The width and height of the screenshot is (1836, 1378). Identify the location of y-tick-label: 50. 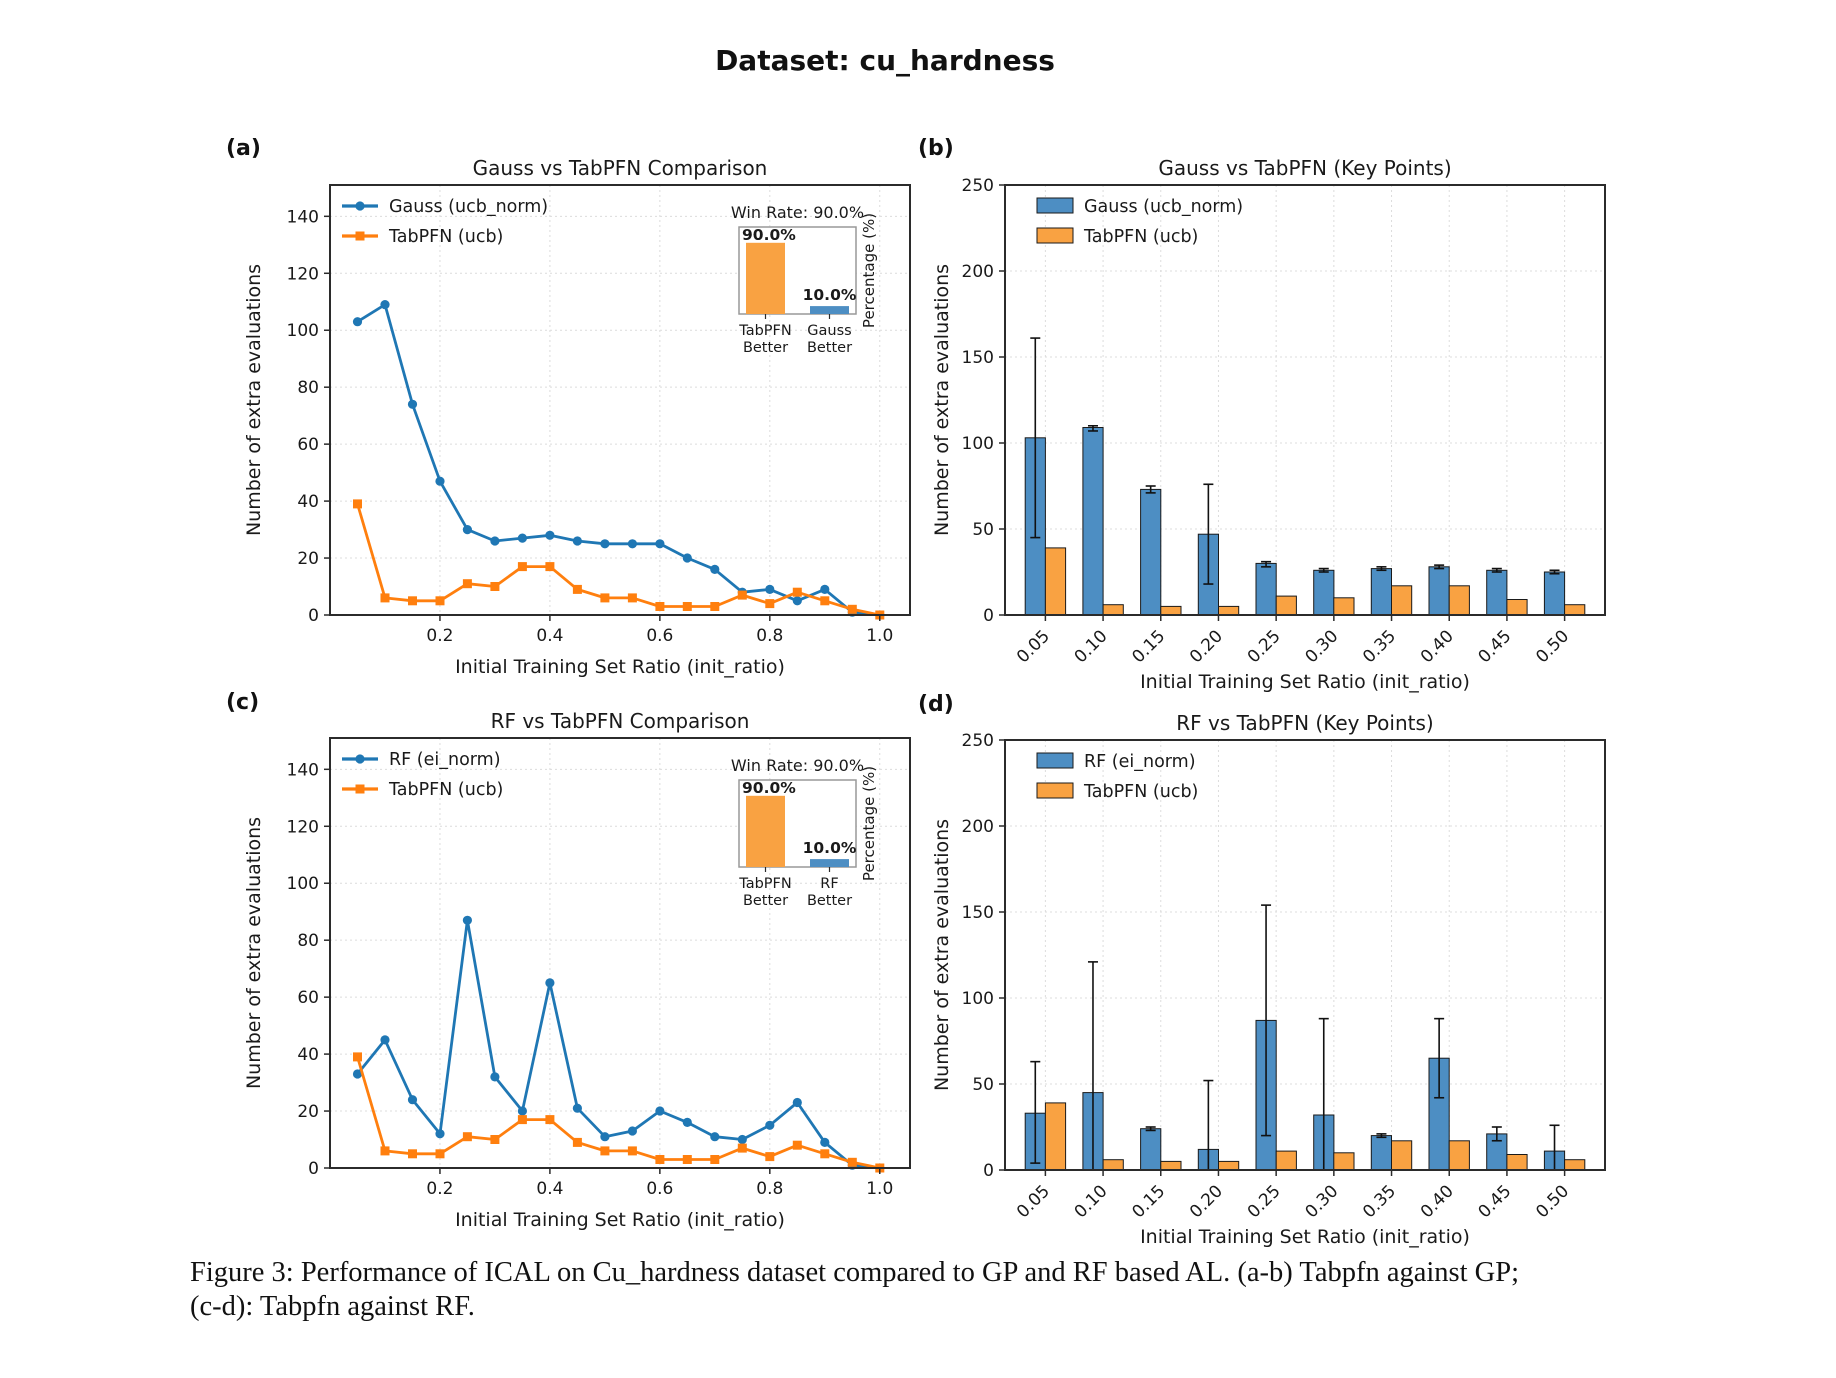
(983, 1085).